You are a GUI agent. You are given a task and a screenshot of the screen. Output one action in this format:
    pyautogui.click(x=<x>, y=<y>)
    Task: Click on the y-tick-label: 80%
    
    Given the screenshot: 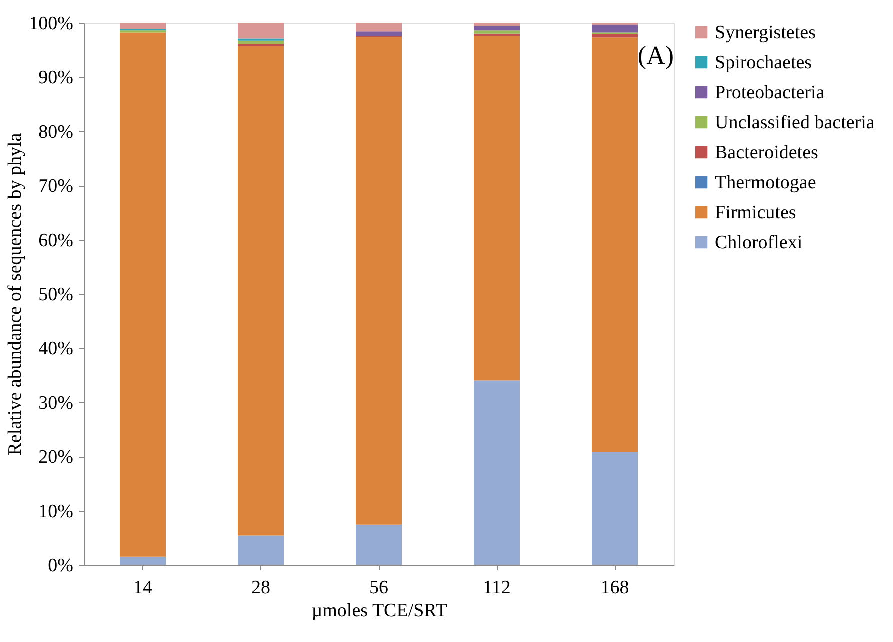 What is the action you would take?
    pyautogui.click(x=56, y=132)
    